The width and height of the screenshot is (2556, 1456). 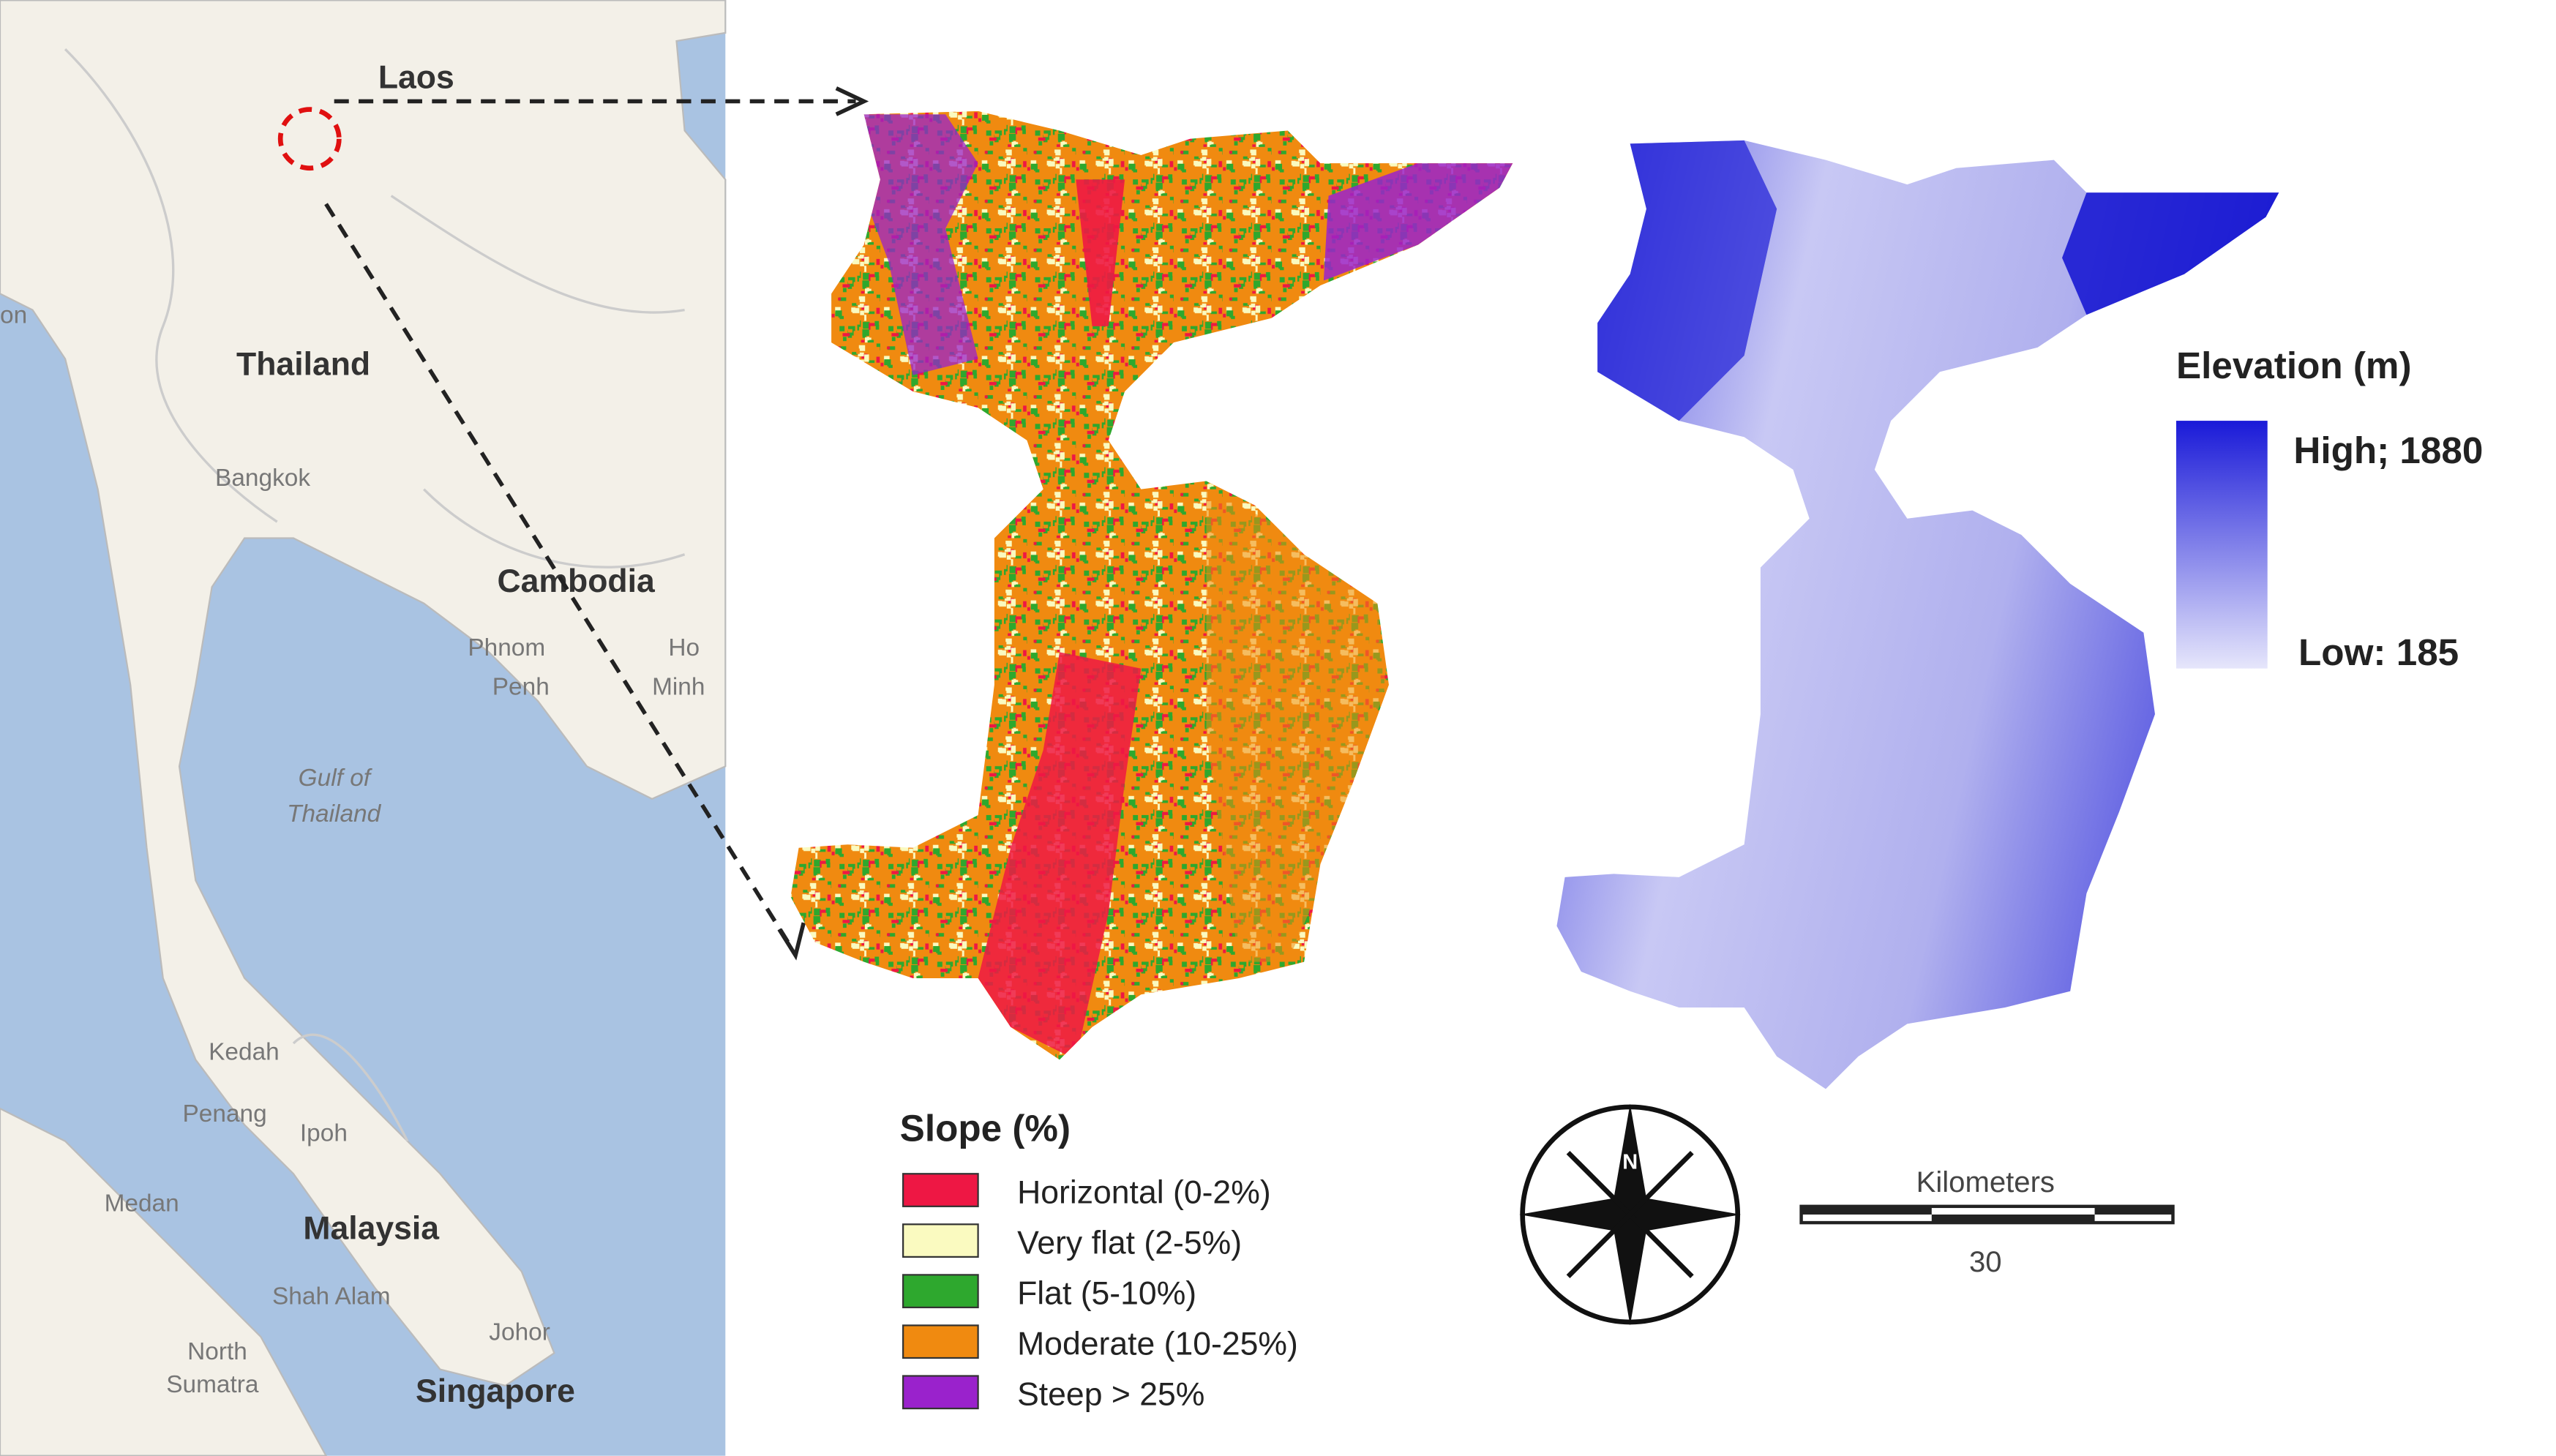 I want to click on legend-label: Very flat (2-5%), so click(x=1129, y=1243).